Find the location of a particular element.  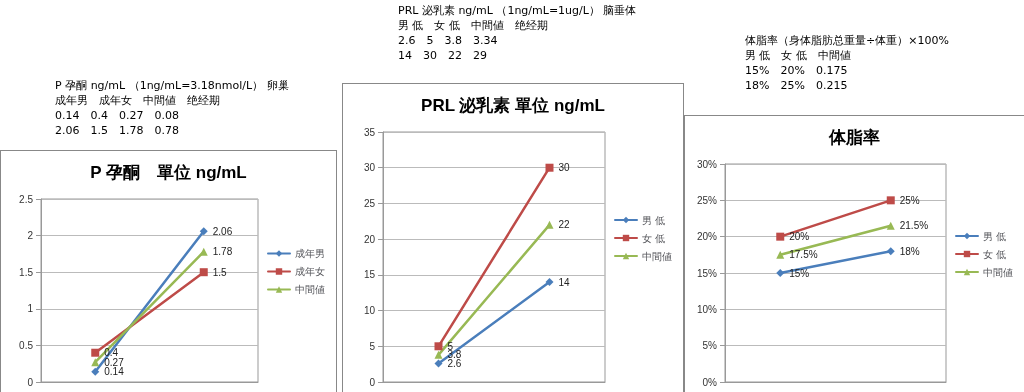

data-label: 1.5 is located at coordinates (220, 272).